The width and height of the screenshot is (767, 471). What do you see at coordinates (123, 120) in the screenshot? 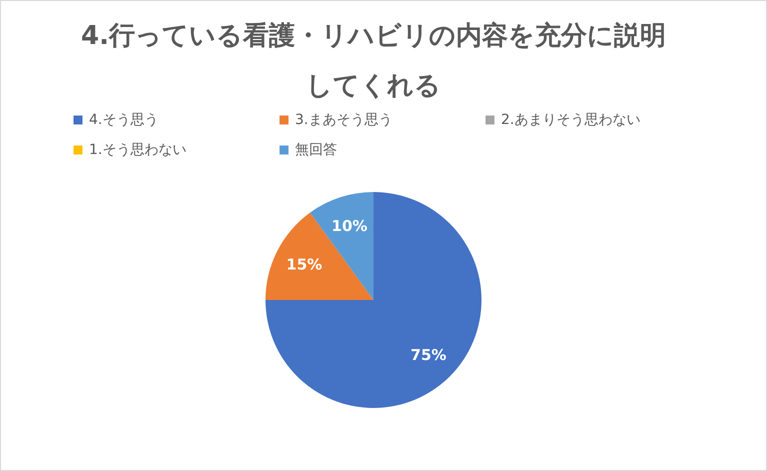
I see `legend-label: 4.そう思う` at bounding box center [123, 120].